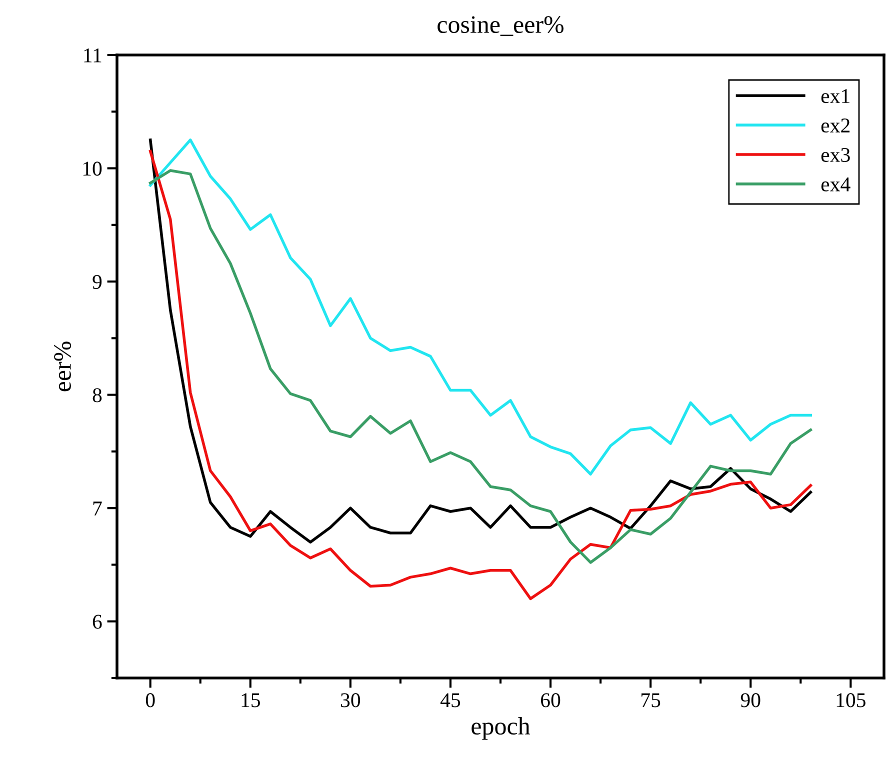  What do you see at coordinates (750, 700) in the screenshot?
I see `x-tick-label: 90` at bounding box center [750, 700].